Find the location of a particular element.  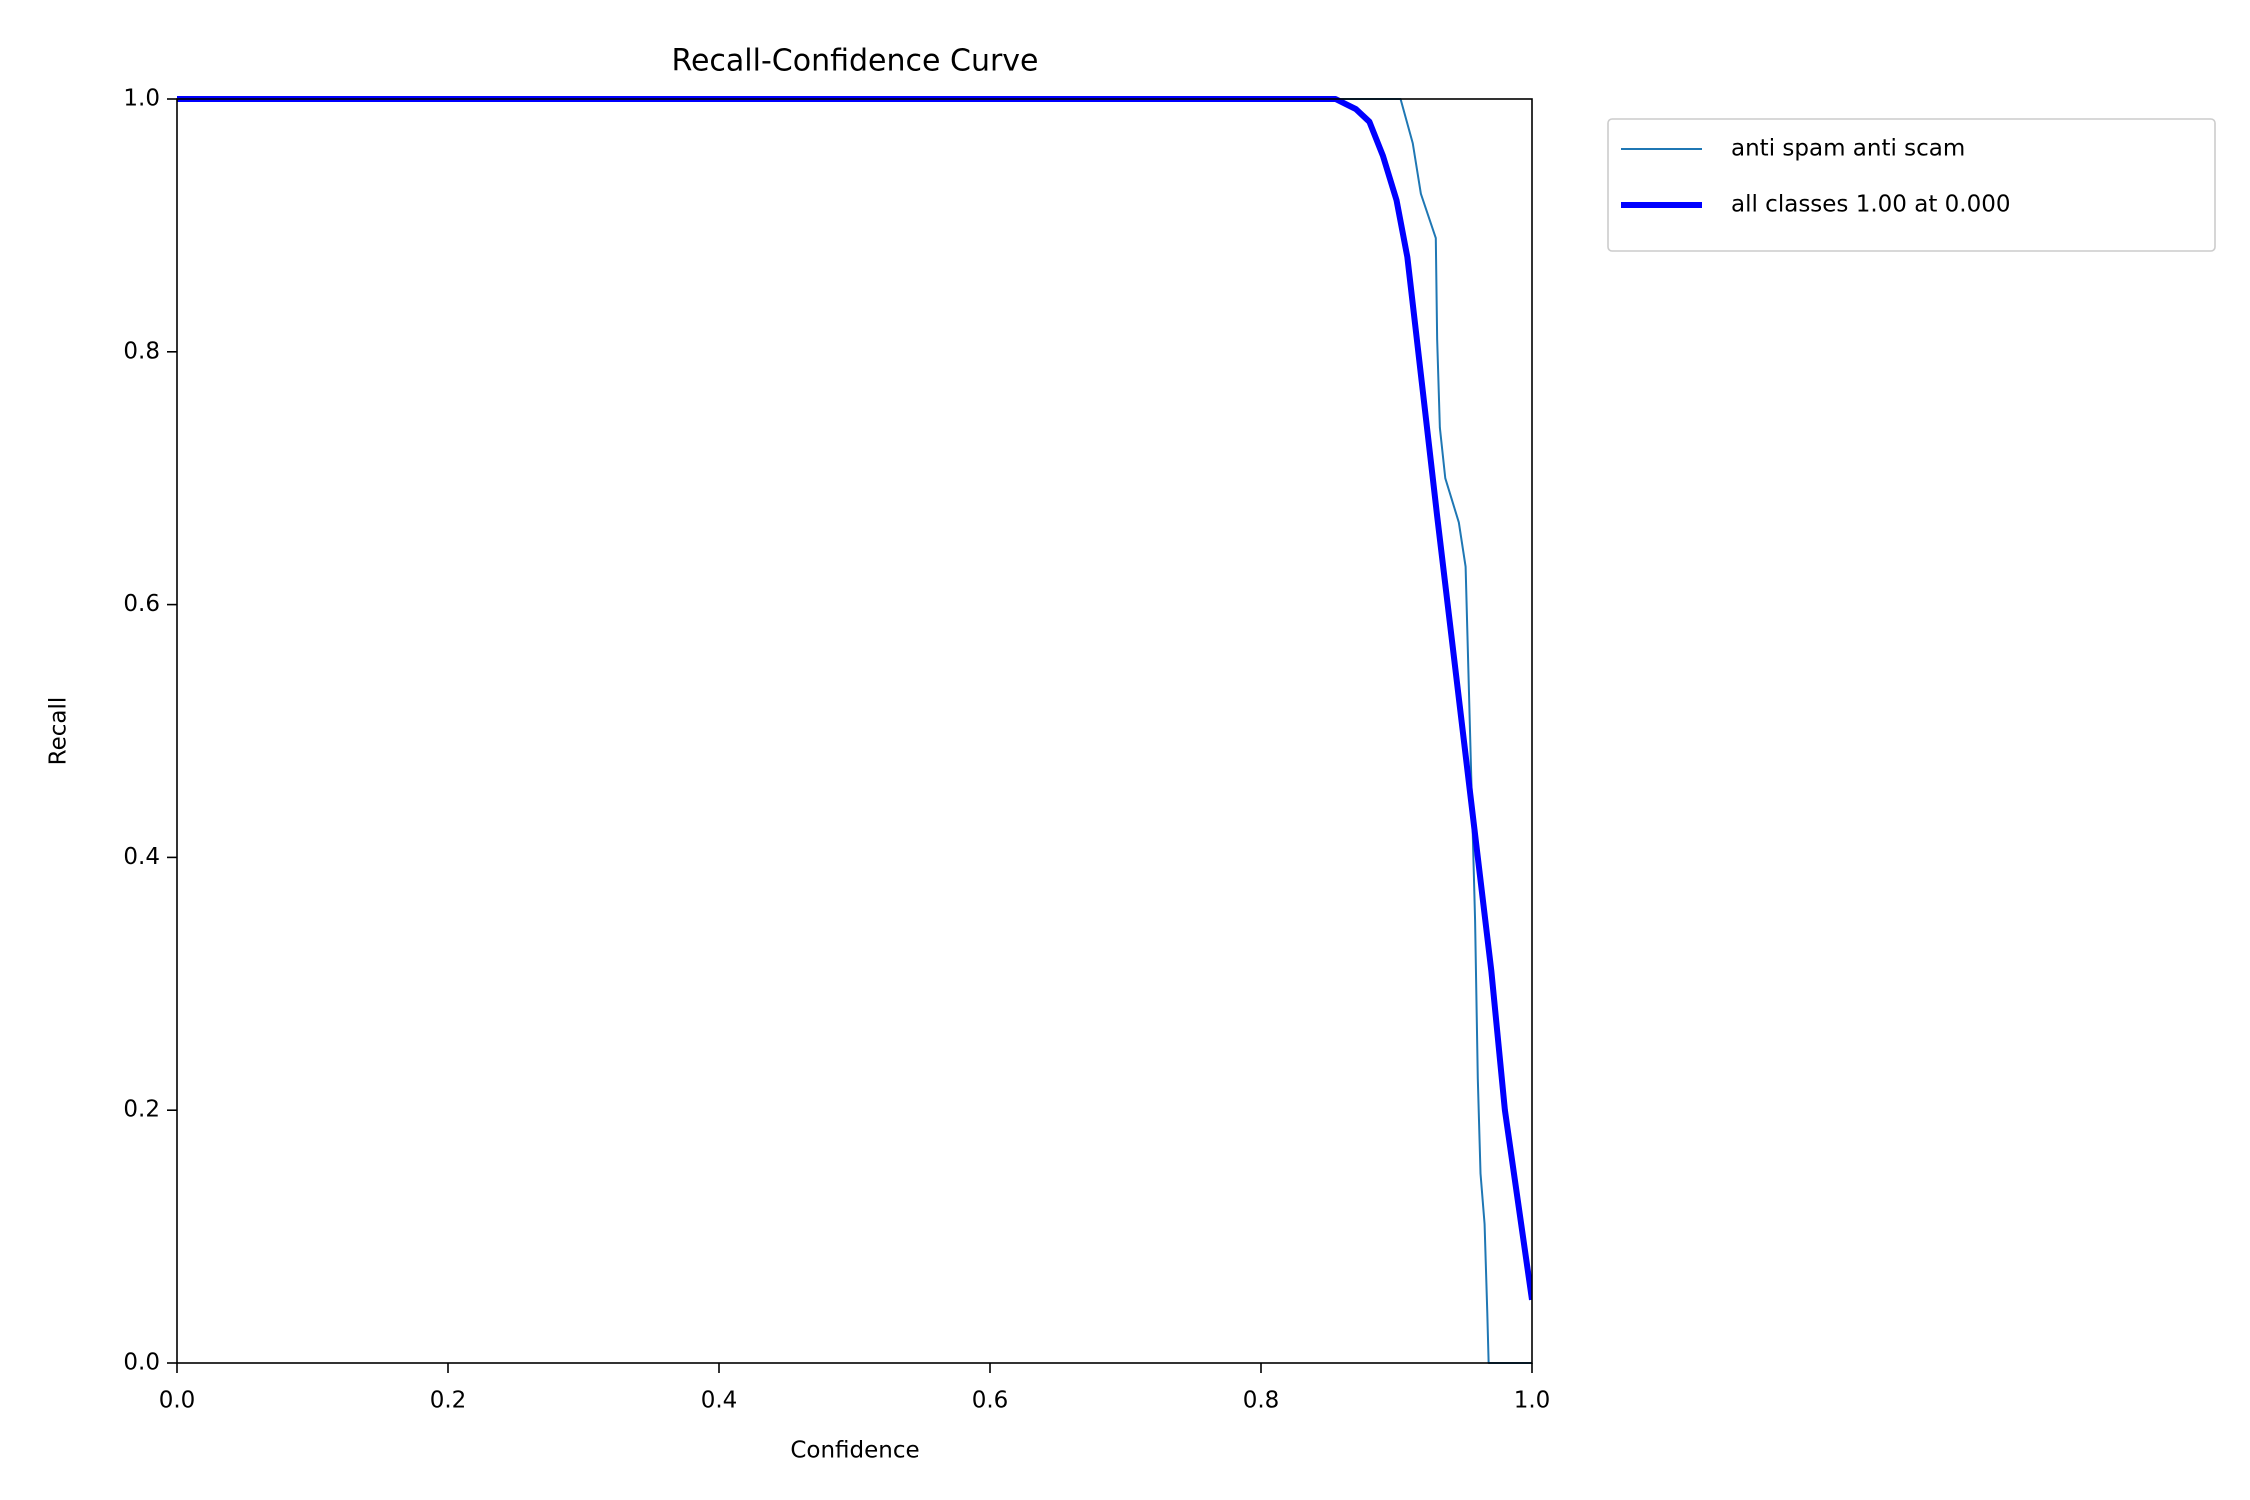

legend-label: anti spam anti scam is located at coordinates (1848, 149).